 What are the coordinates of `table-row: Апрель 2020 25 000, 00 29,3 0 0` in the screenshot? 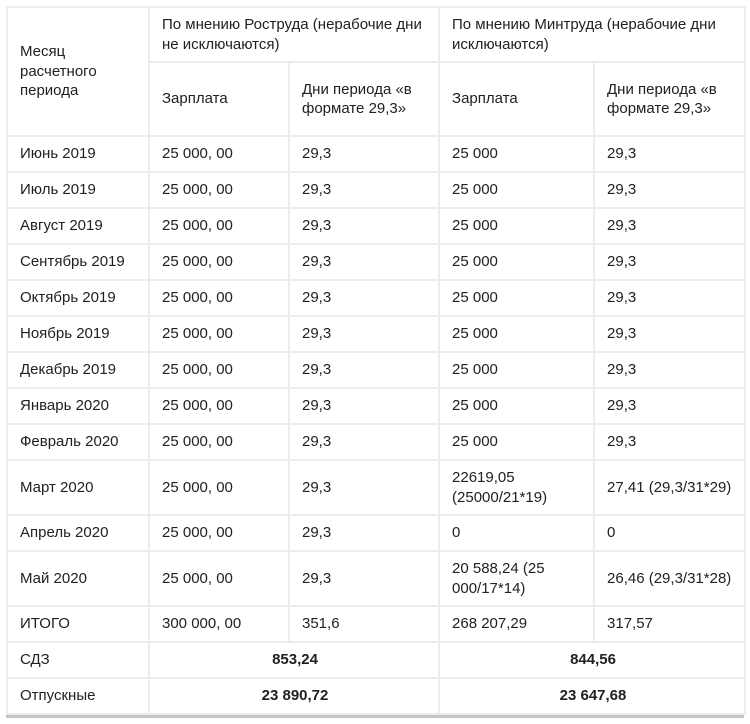 It's located at (376, 533).